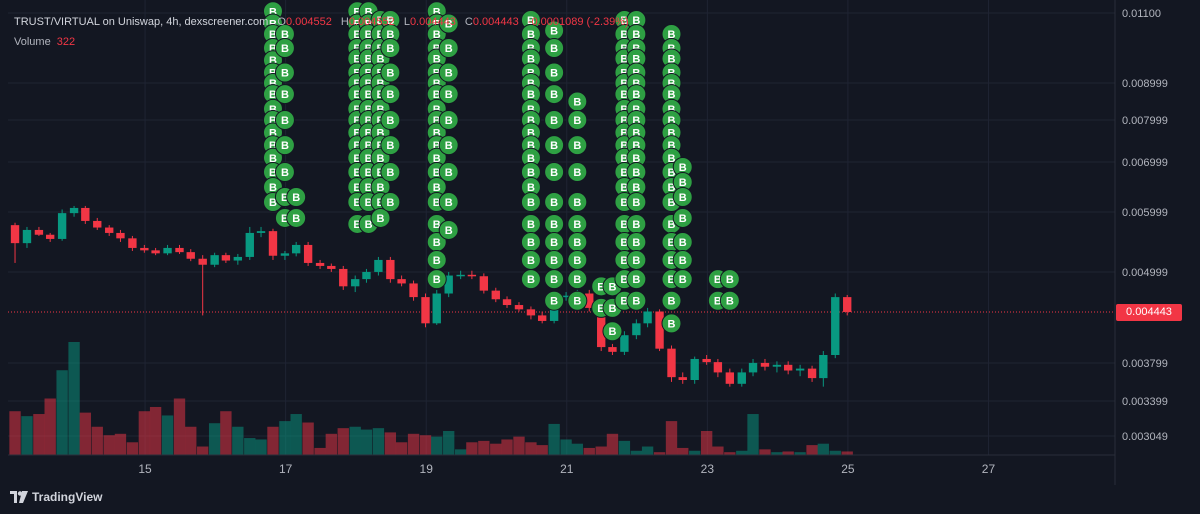  I want to click on x-axis: 15 17 19 21 23 25 27, so click(566, 469).